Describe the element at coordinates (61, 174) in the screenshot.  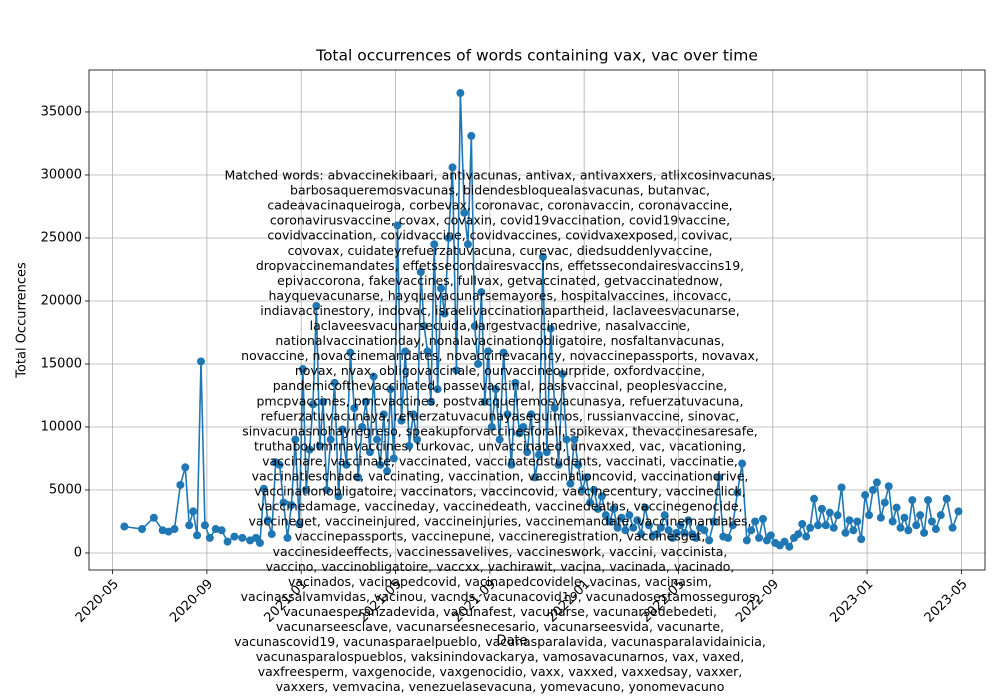
I see `y-tick-label: 30000` at that location.